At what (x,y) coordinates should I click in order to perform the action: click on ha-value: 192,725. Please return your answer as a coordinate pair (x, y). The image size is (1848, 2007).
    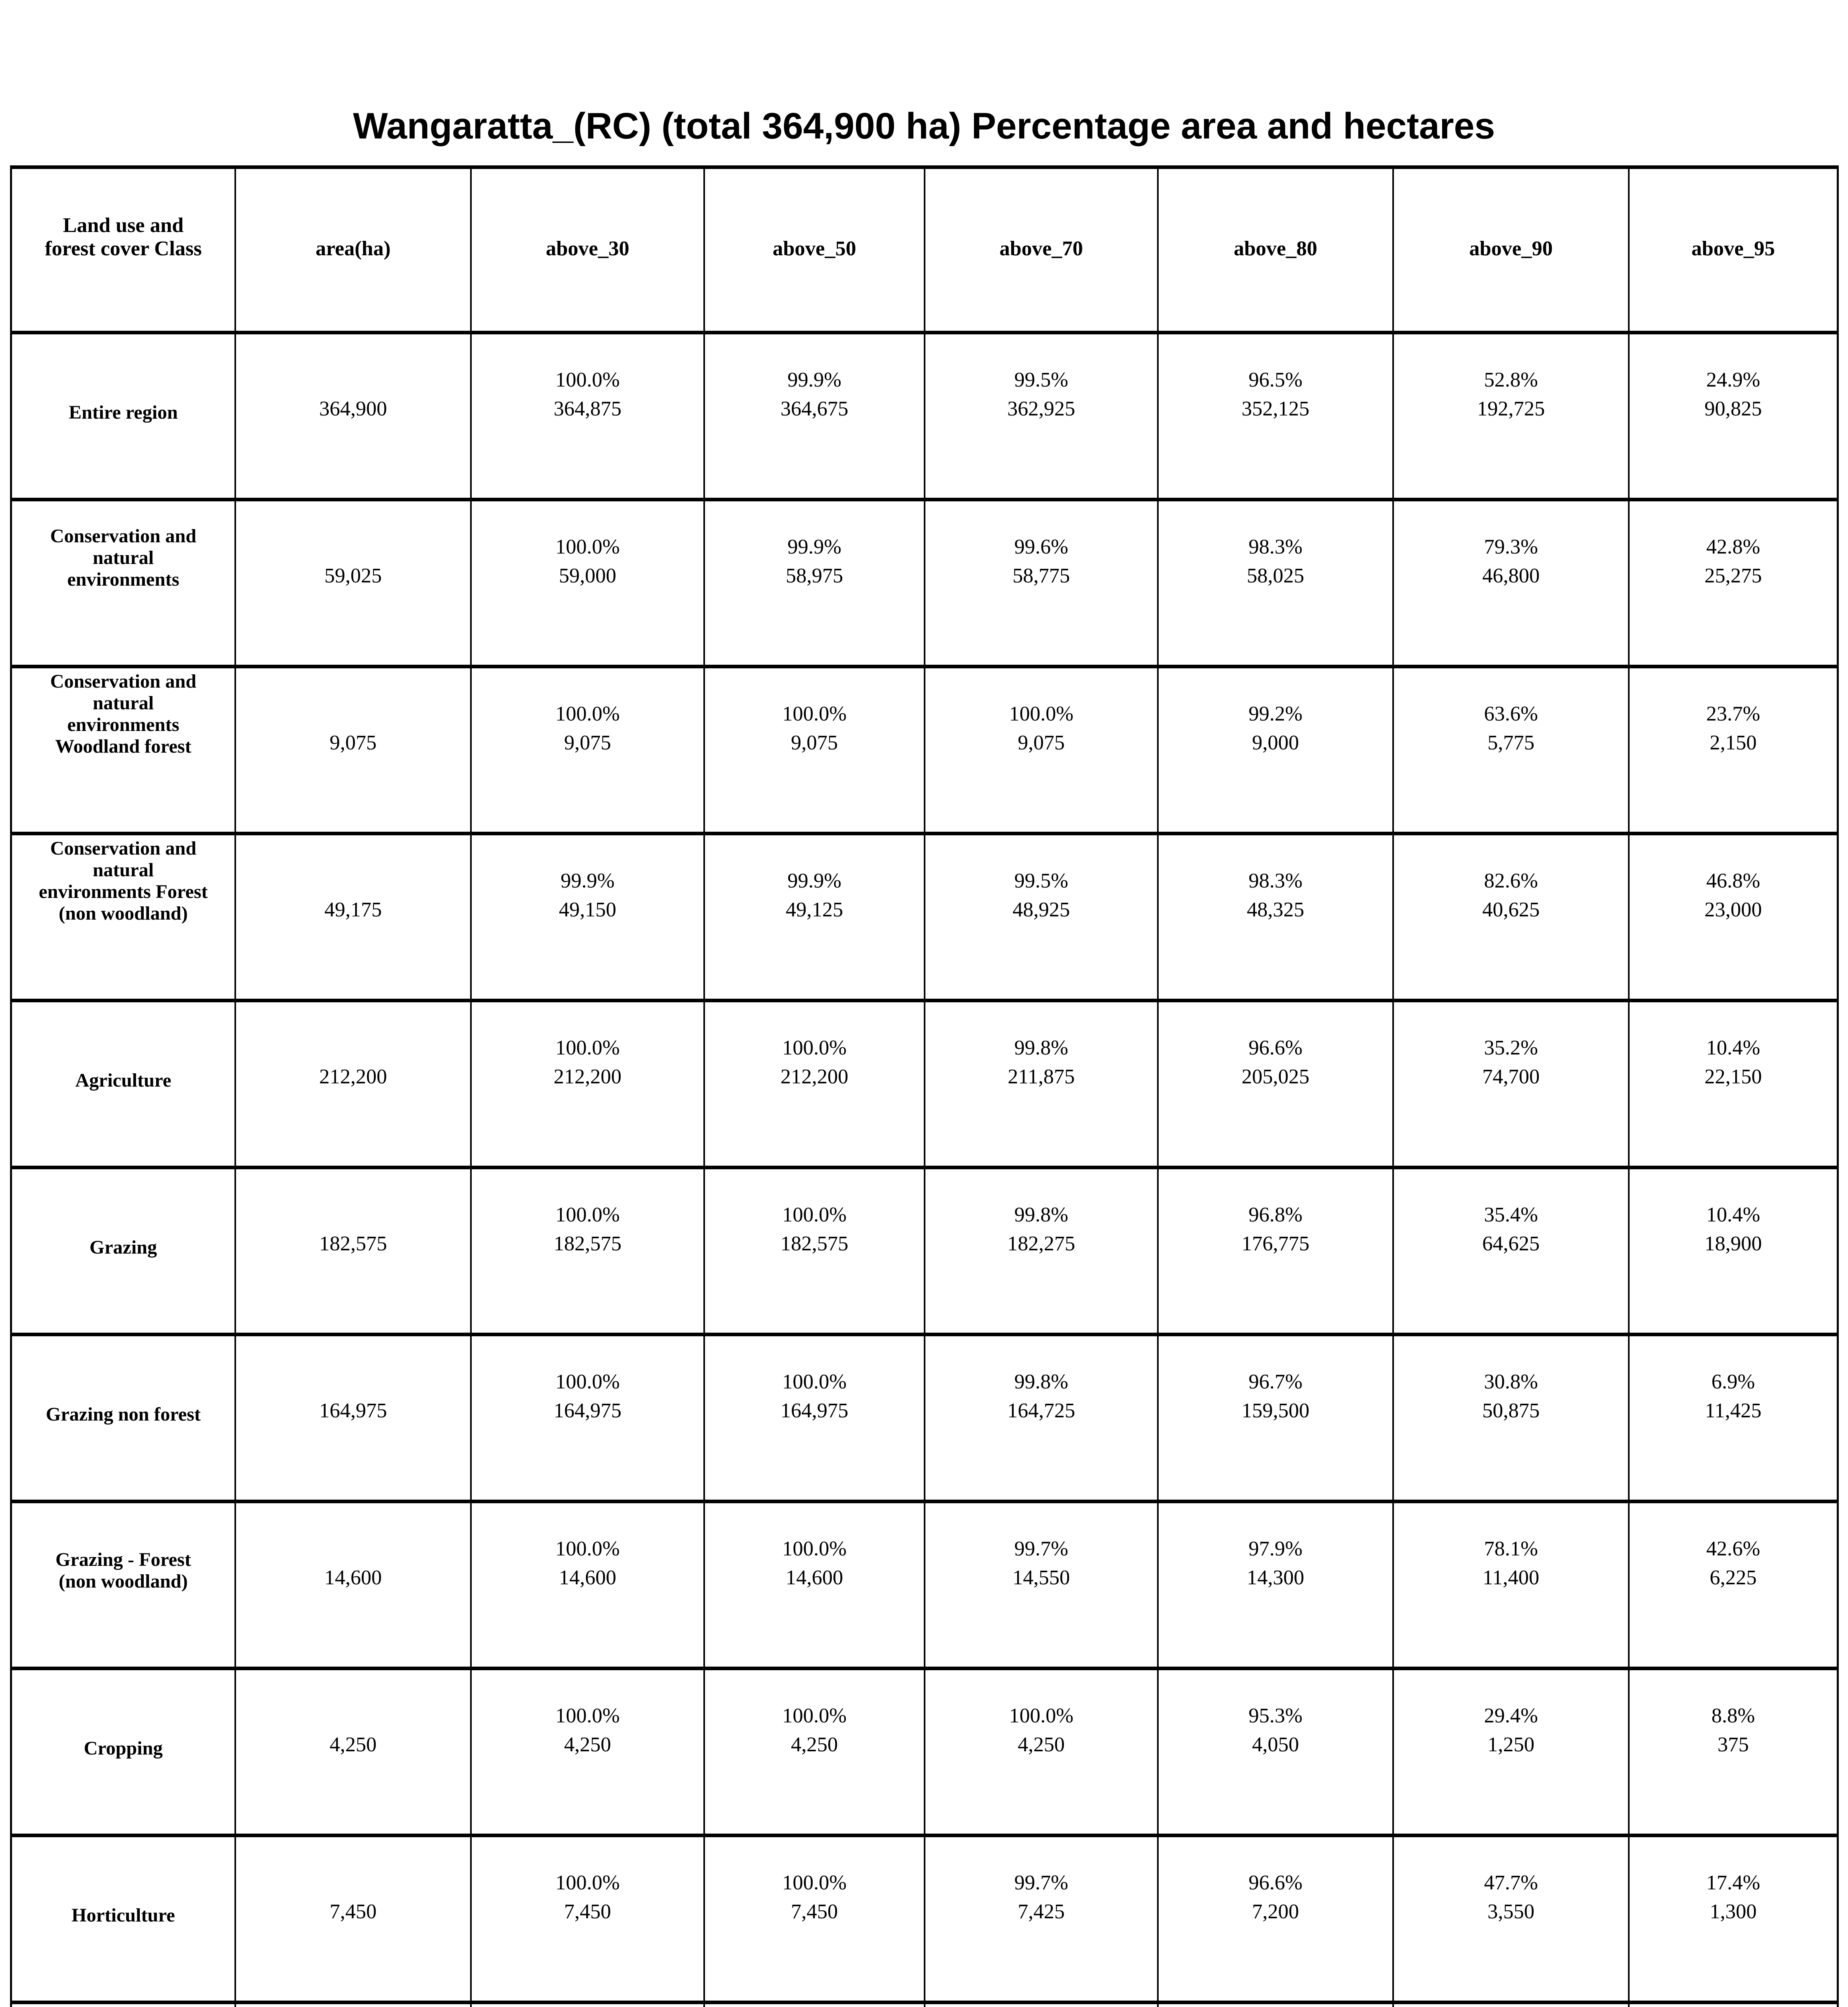
    Looking at the image, I should click on (1511, 408).